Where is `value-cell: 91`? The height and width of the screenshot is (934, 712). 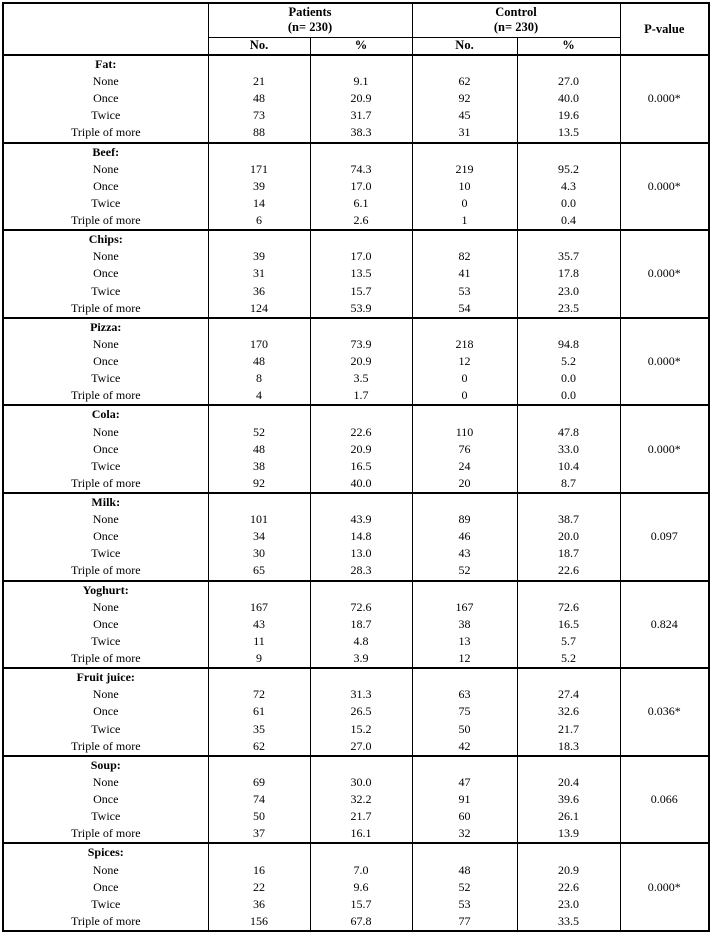
value-cell: 91 is located at coordinates (464, 800).